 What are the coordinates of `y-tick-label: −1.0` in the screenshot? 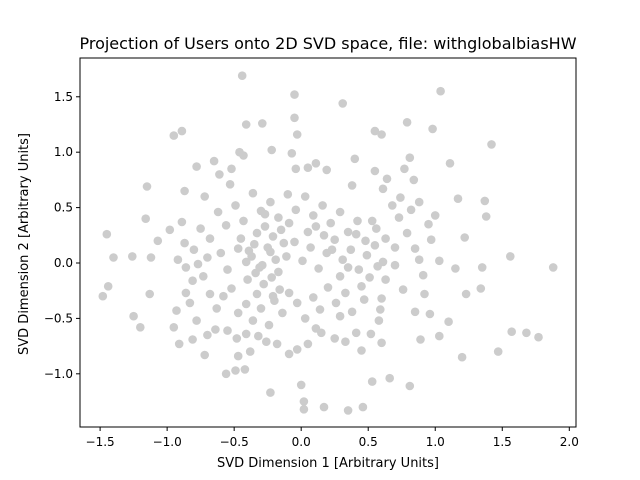 It's located at (58, 374).